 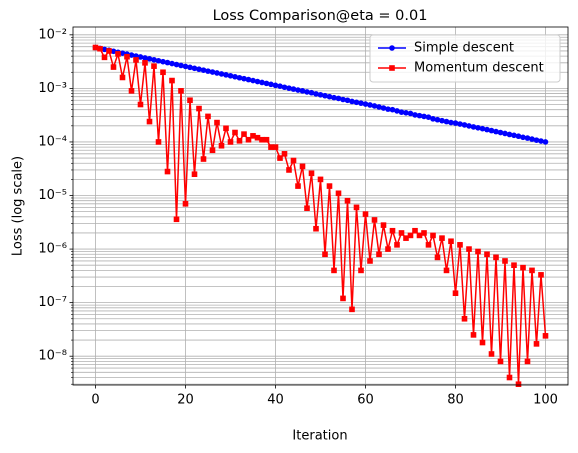 I want to click on y-axis-label: Loss (log scale), so click(x=18, y=206).